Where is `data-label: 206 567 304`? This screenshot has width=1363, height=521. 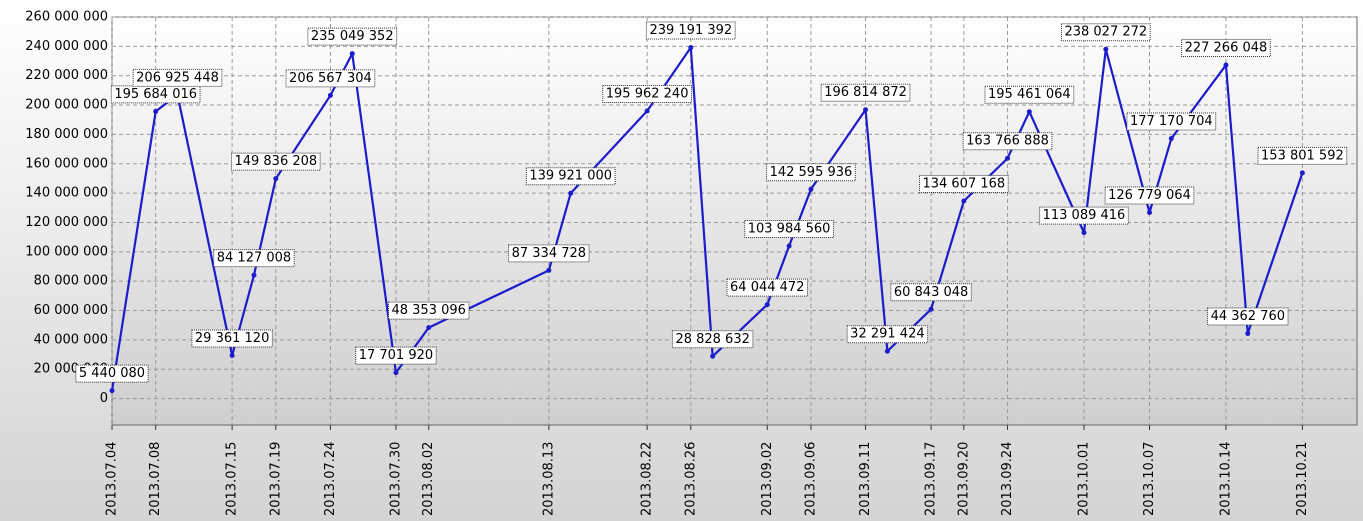 data-label: 206 567 304 is located at coordinates (330, 78).